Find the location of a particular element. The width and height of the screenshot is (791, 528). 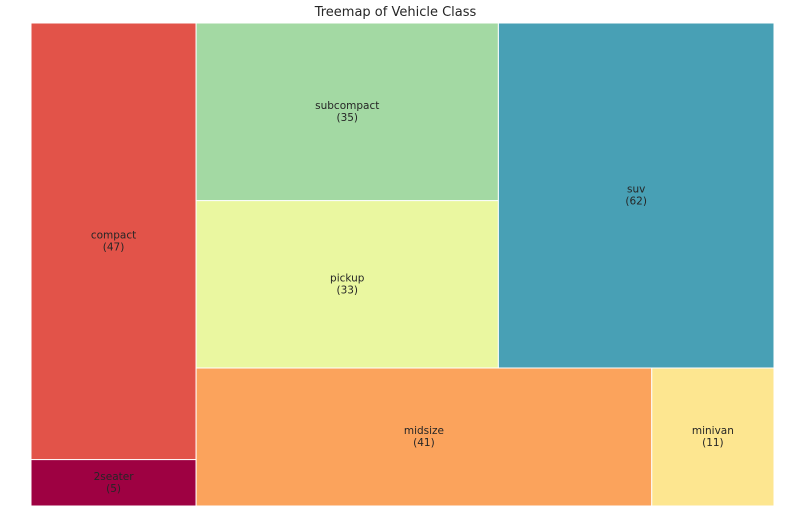

tile-subcompact is located at coordinates (347, 112).